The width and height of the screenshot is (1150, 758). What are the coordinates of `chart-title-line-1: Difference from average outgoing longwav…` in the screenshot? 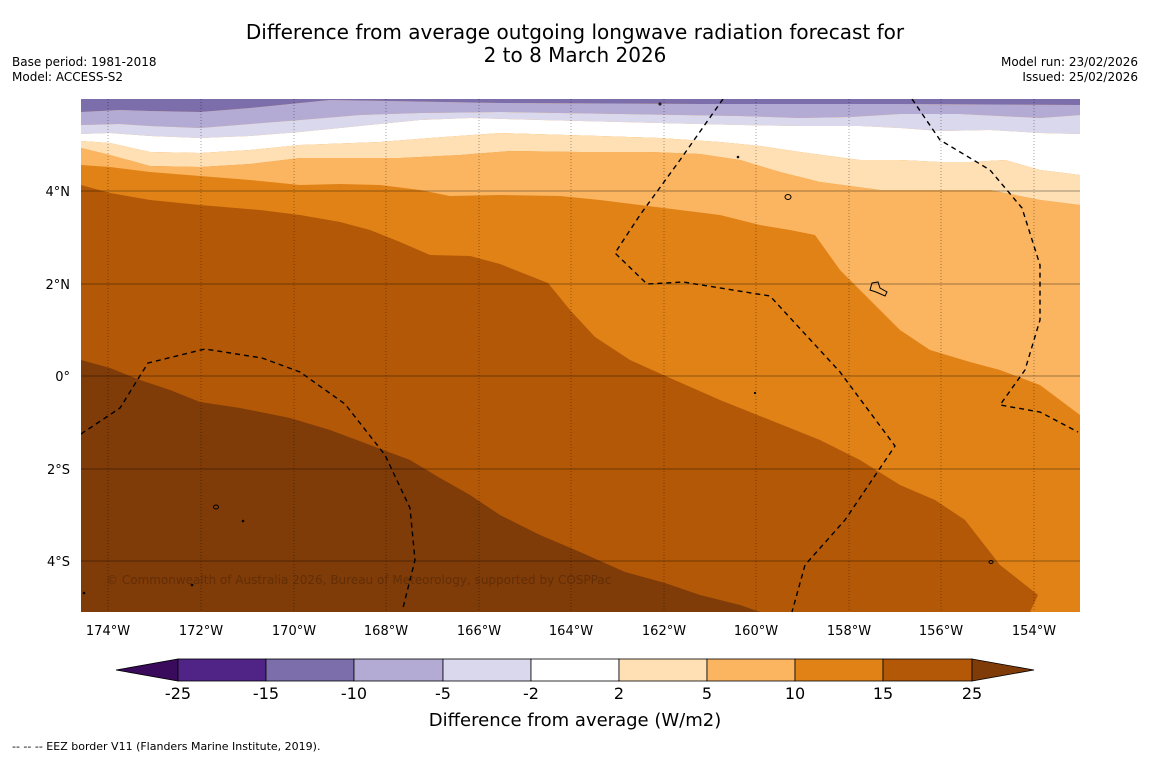 It's located at (575, 32).